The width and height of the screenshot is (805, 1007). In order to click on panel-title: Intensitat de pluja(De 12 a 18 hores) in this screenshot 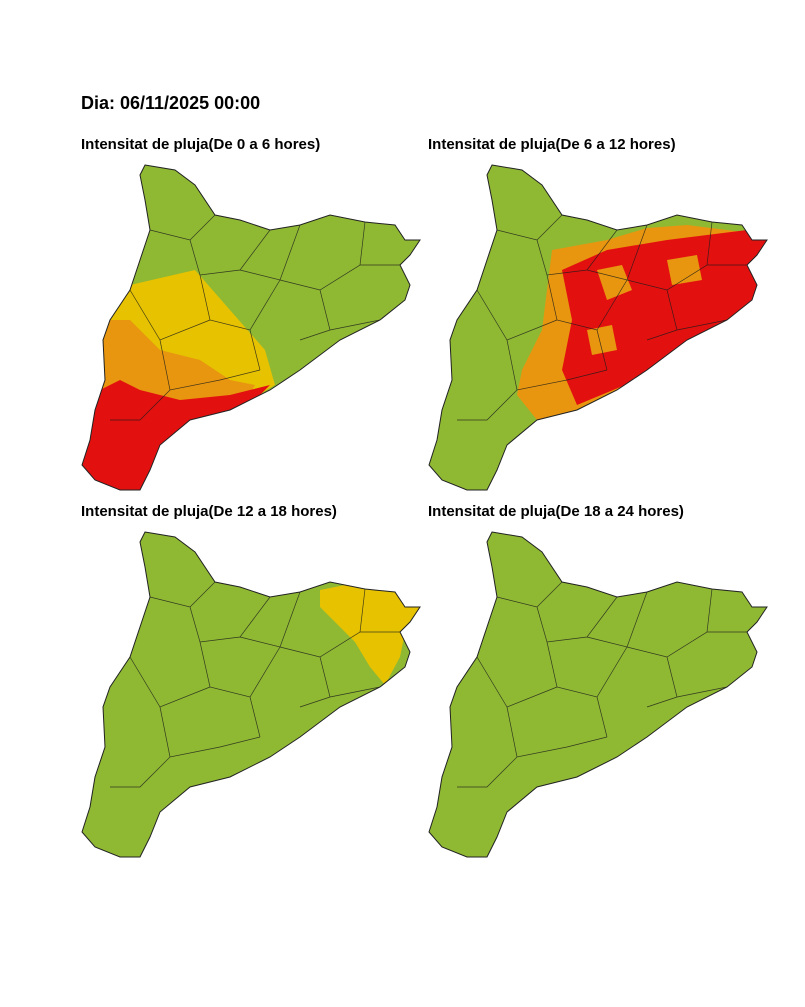, I will do `click(209, 511)`.